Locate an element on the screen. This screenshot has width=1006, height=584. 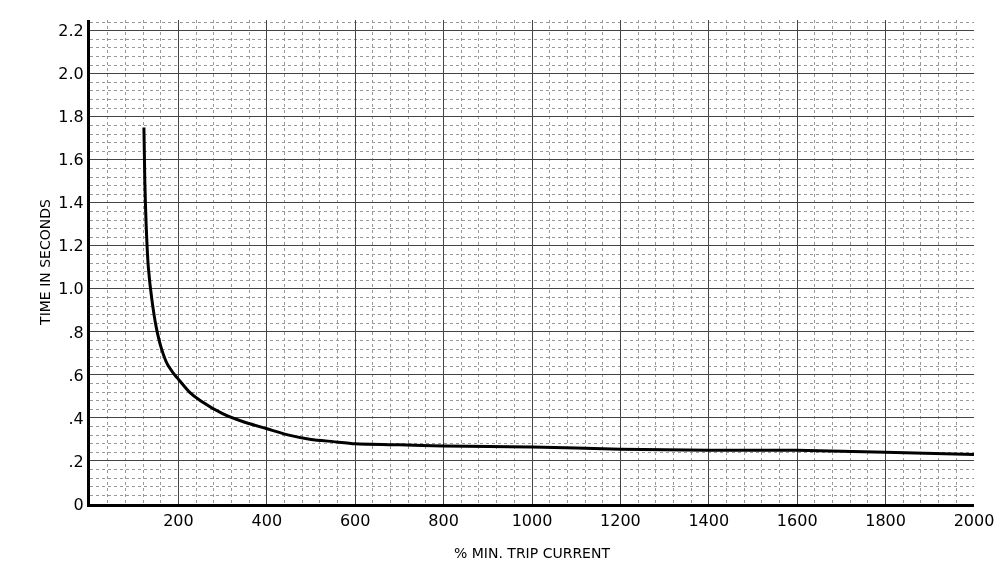
x-tick-label: 1200 is located at coordinates (620, 521).